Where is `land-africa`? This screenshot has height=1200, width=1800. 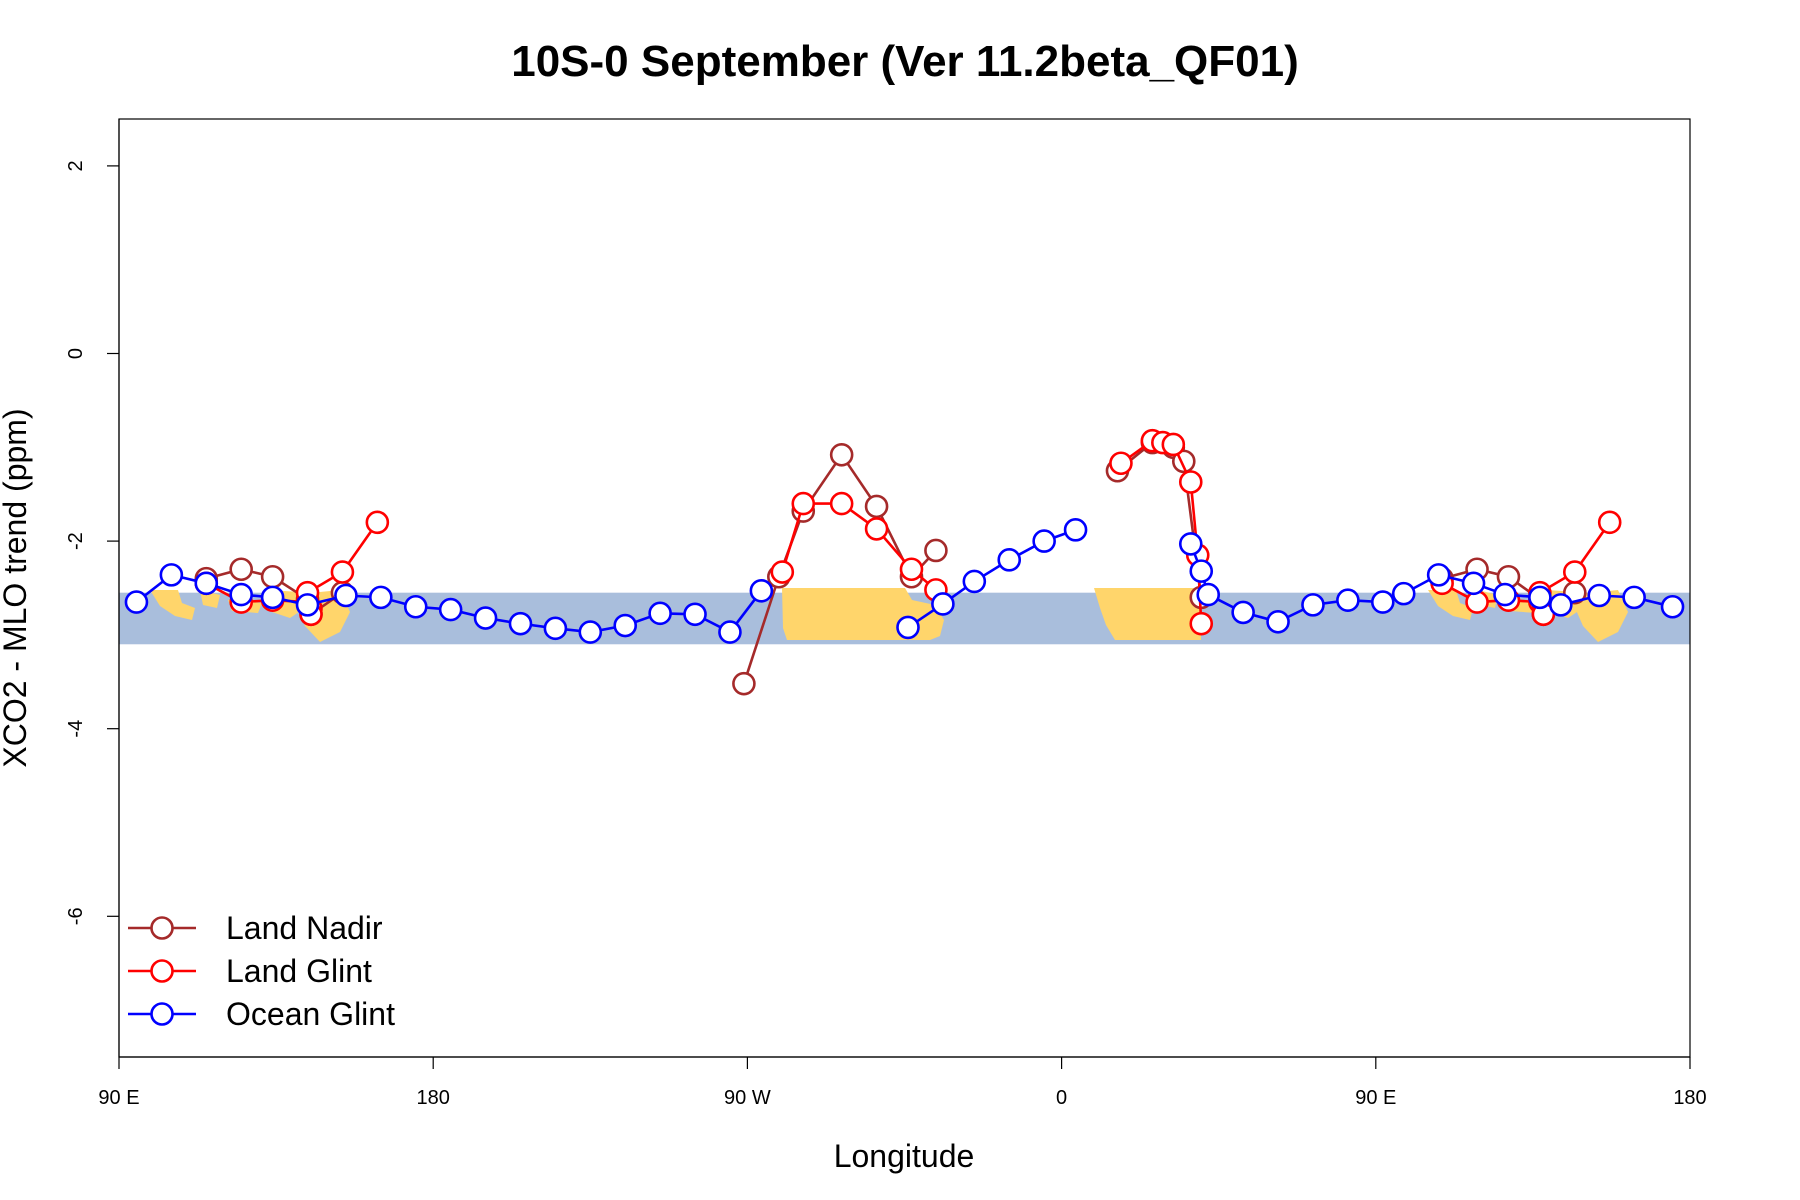
land-africa is located at coordinates (1147, 614).